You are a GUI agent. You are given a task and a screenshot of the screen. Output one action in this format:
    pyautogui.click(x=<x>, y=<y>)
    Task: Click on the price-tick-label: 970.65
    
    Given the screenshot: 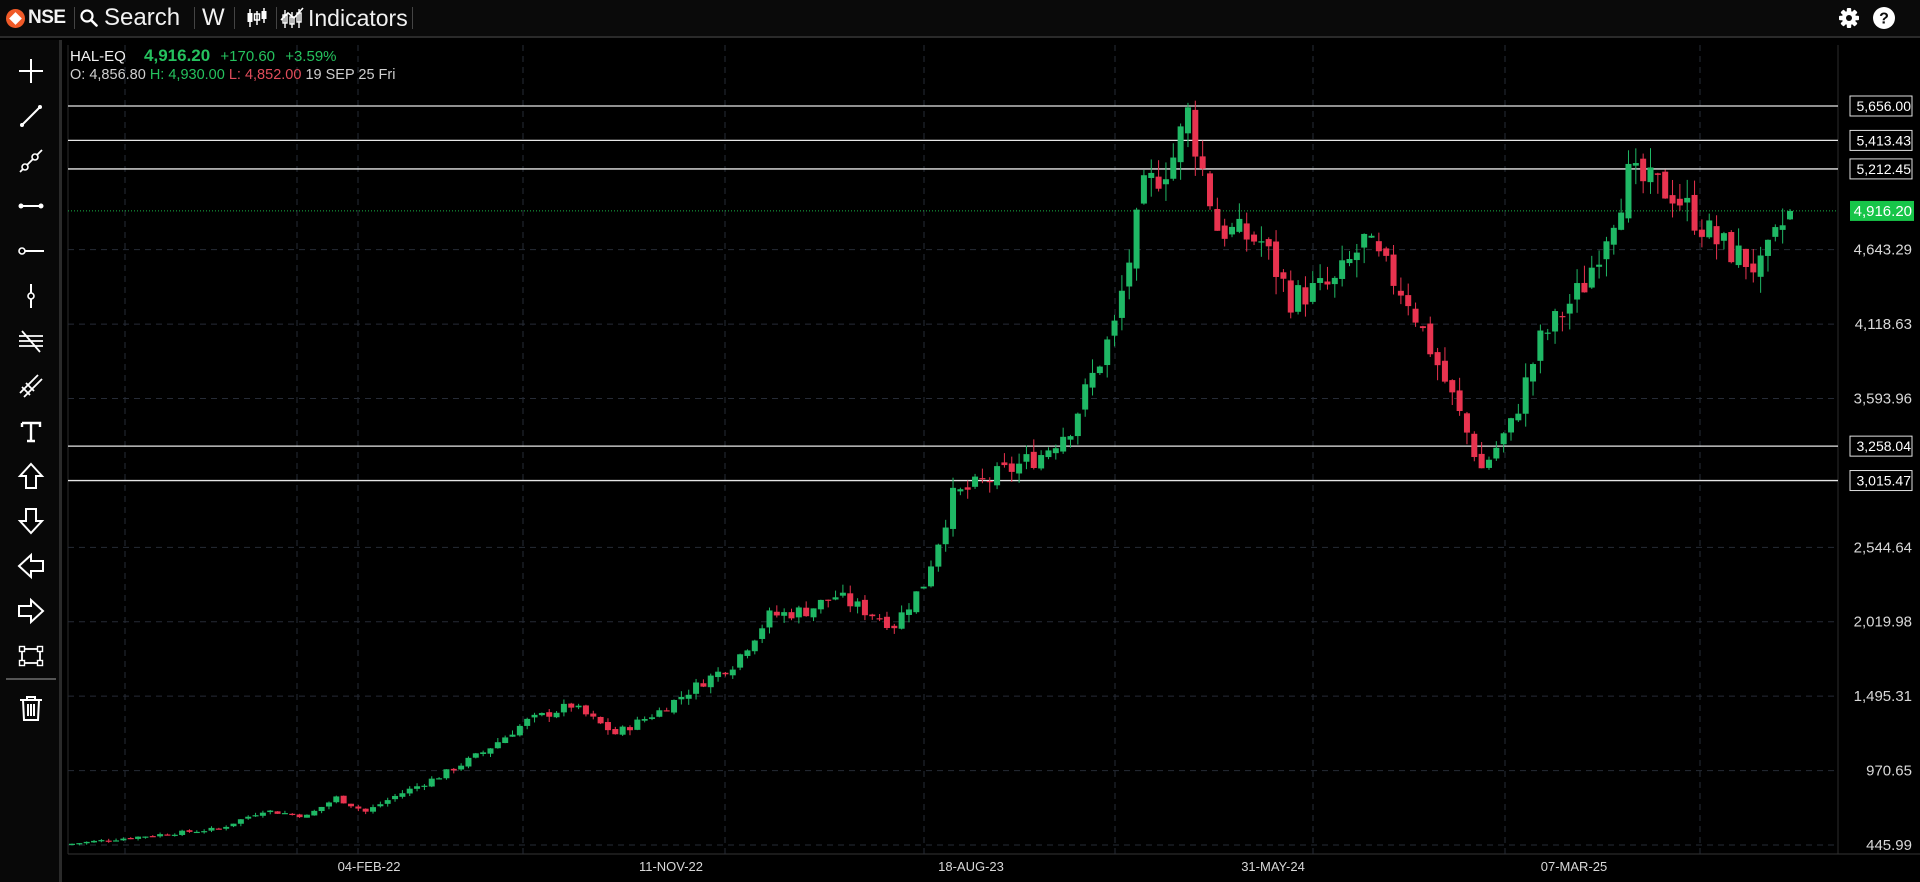 What is the action you would take?
    pyautogui.click(x=1889, y=771)
    